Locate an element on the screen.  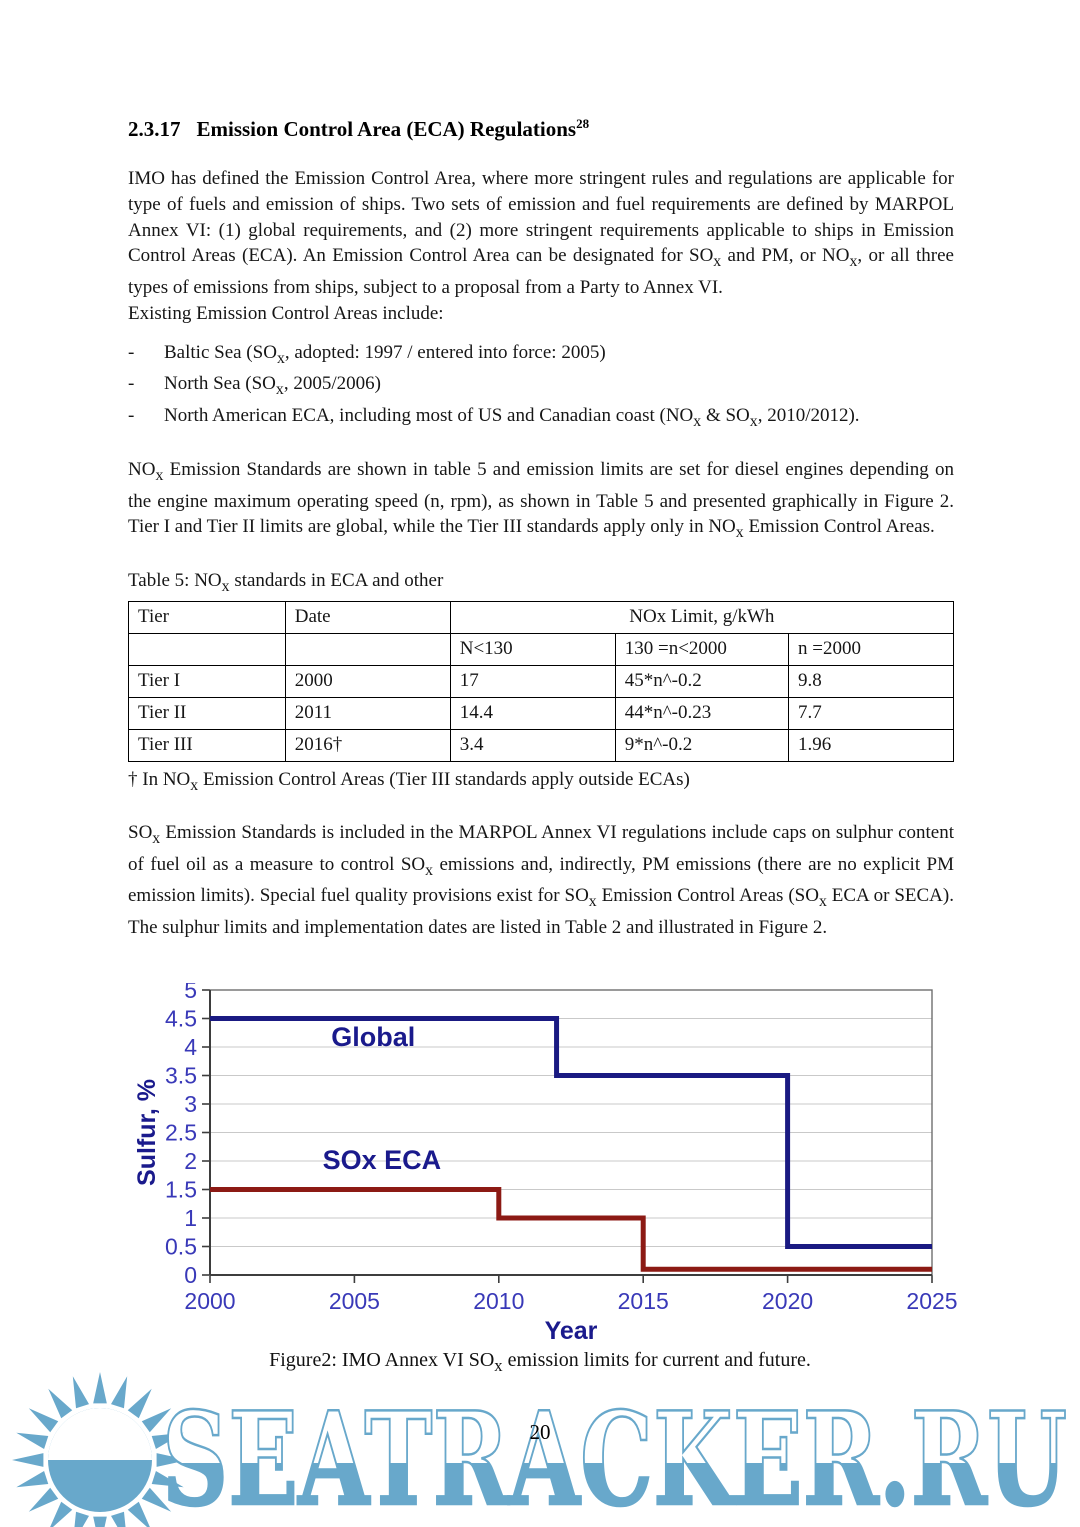
watermark-sun-icon is located at coordinates (100, 1449).